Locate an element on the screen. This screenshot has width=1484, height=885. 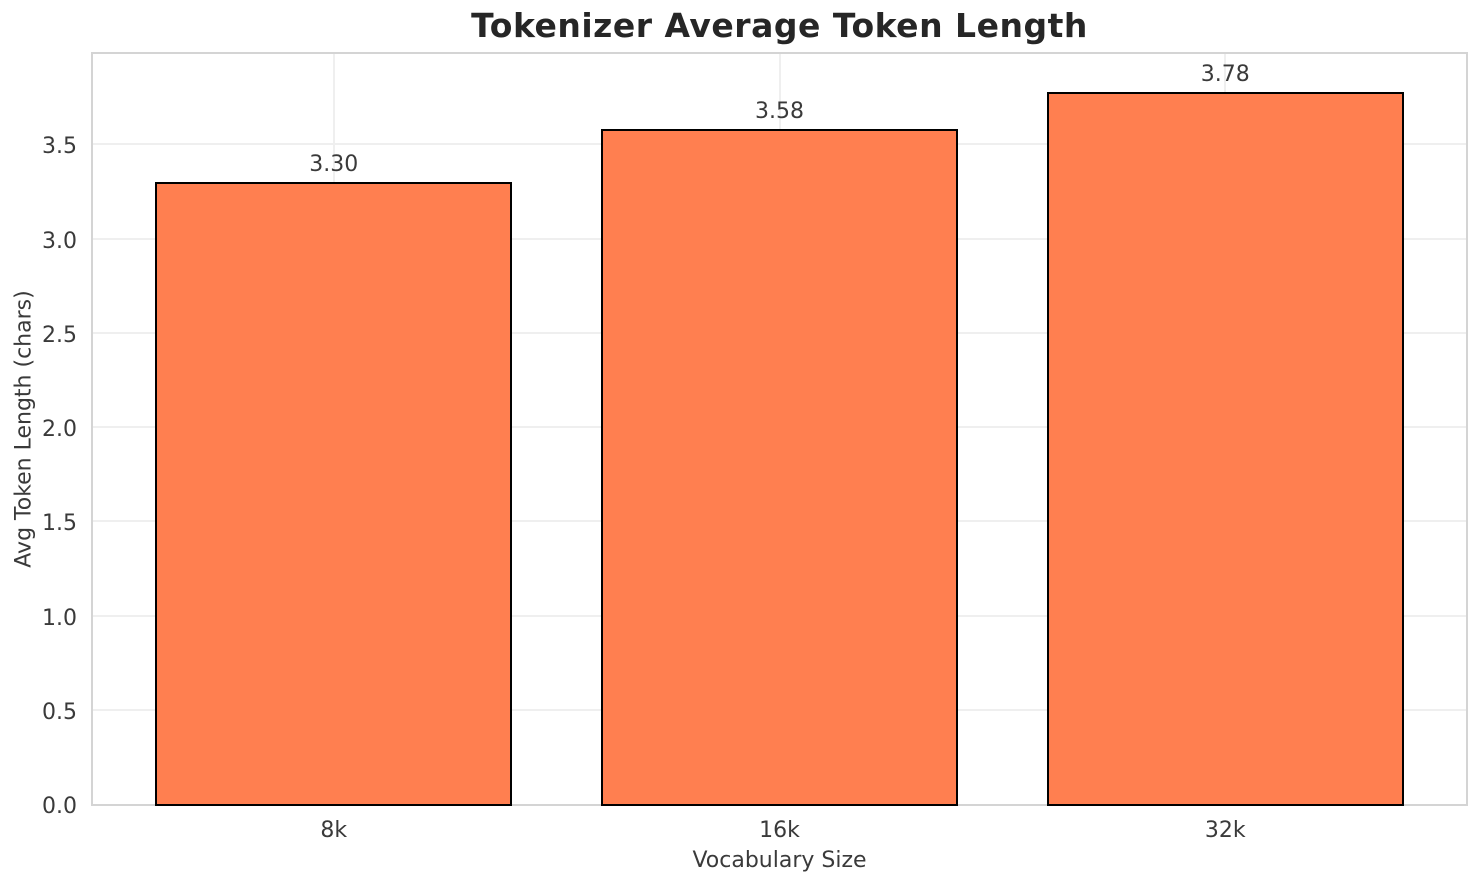
y-tick-label-0.5: 0.5 is located at coordinates (59, 712).